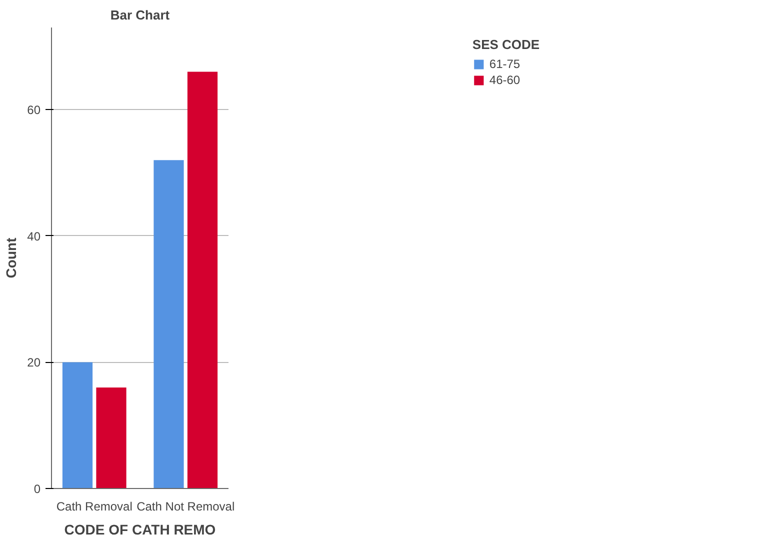  What do you see at coordinates (504, 64) in the screenshot?
I see `legend-label: 61-75` at bounding box center [504, 64].